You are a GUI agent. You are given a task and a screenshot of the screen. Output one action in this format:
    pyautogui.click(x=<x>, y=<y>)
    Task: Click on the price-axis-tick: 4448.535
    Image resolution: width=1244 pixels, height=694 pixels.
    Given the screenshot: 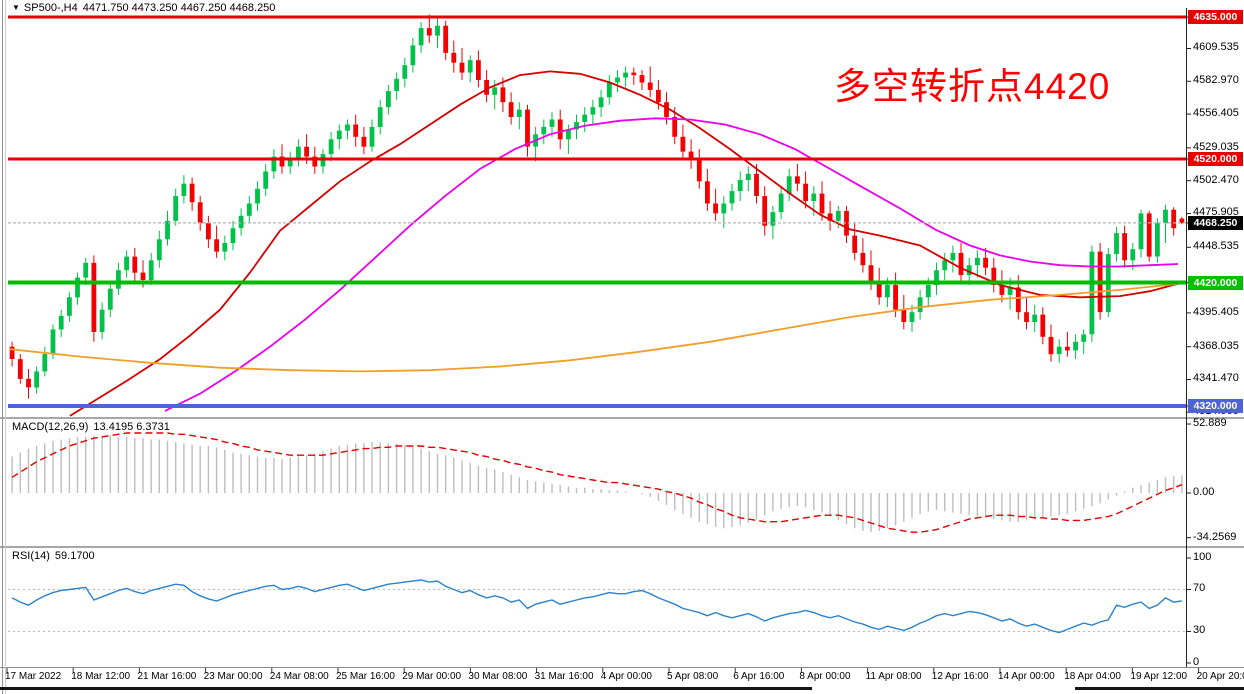 What is the action you would take?
    pyautogui.click(x=1216, y=246)
    